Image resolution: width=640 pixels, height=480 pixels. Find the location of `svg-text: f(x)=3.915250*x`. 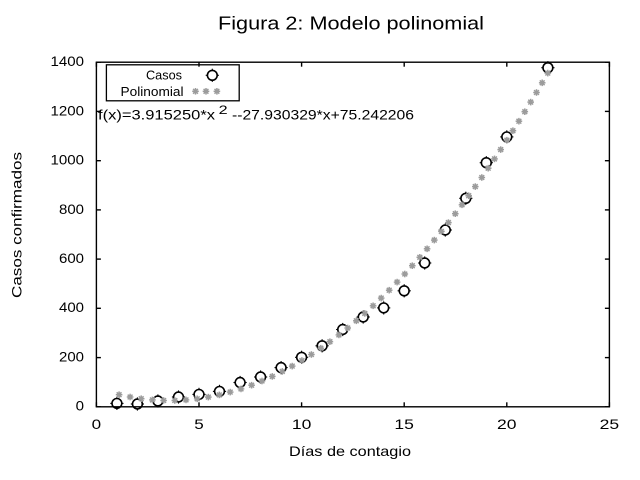

svg-text: f(x)=3.915250*x is located at coordinates (156, 115).